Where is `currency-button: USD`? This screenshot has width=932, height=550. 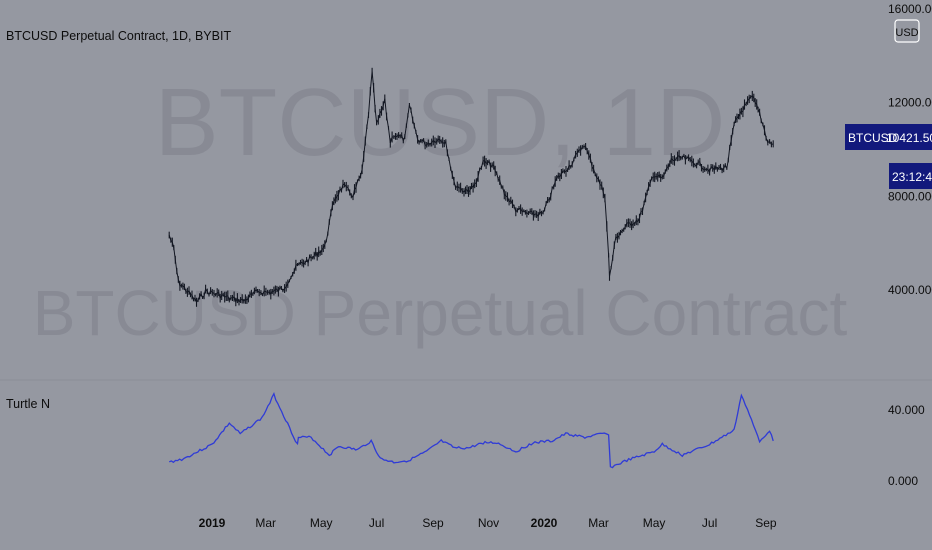 currency-button: USD is located at coordinates (907, 31).